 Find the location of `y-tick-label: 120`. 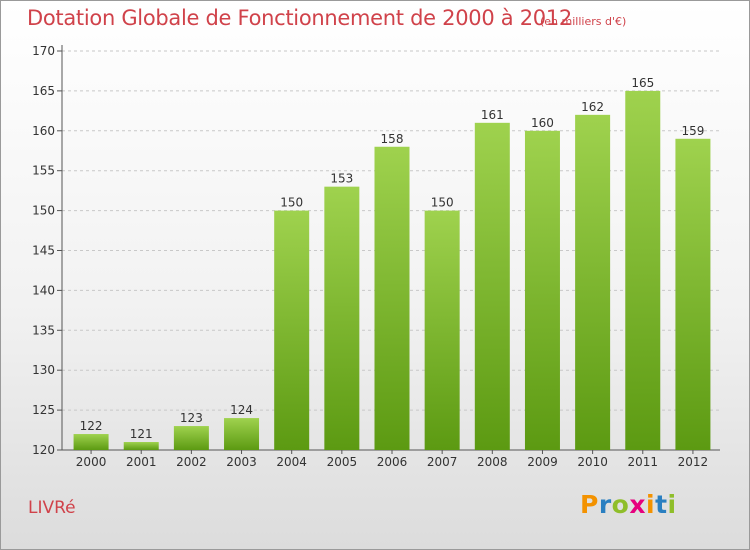

y-tick-label: 120 is located at coordinates (43, 450).